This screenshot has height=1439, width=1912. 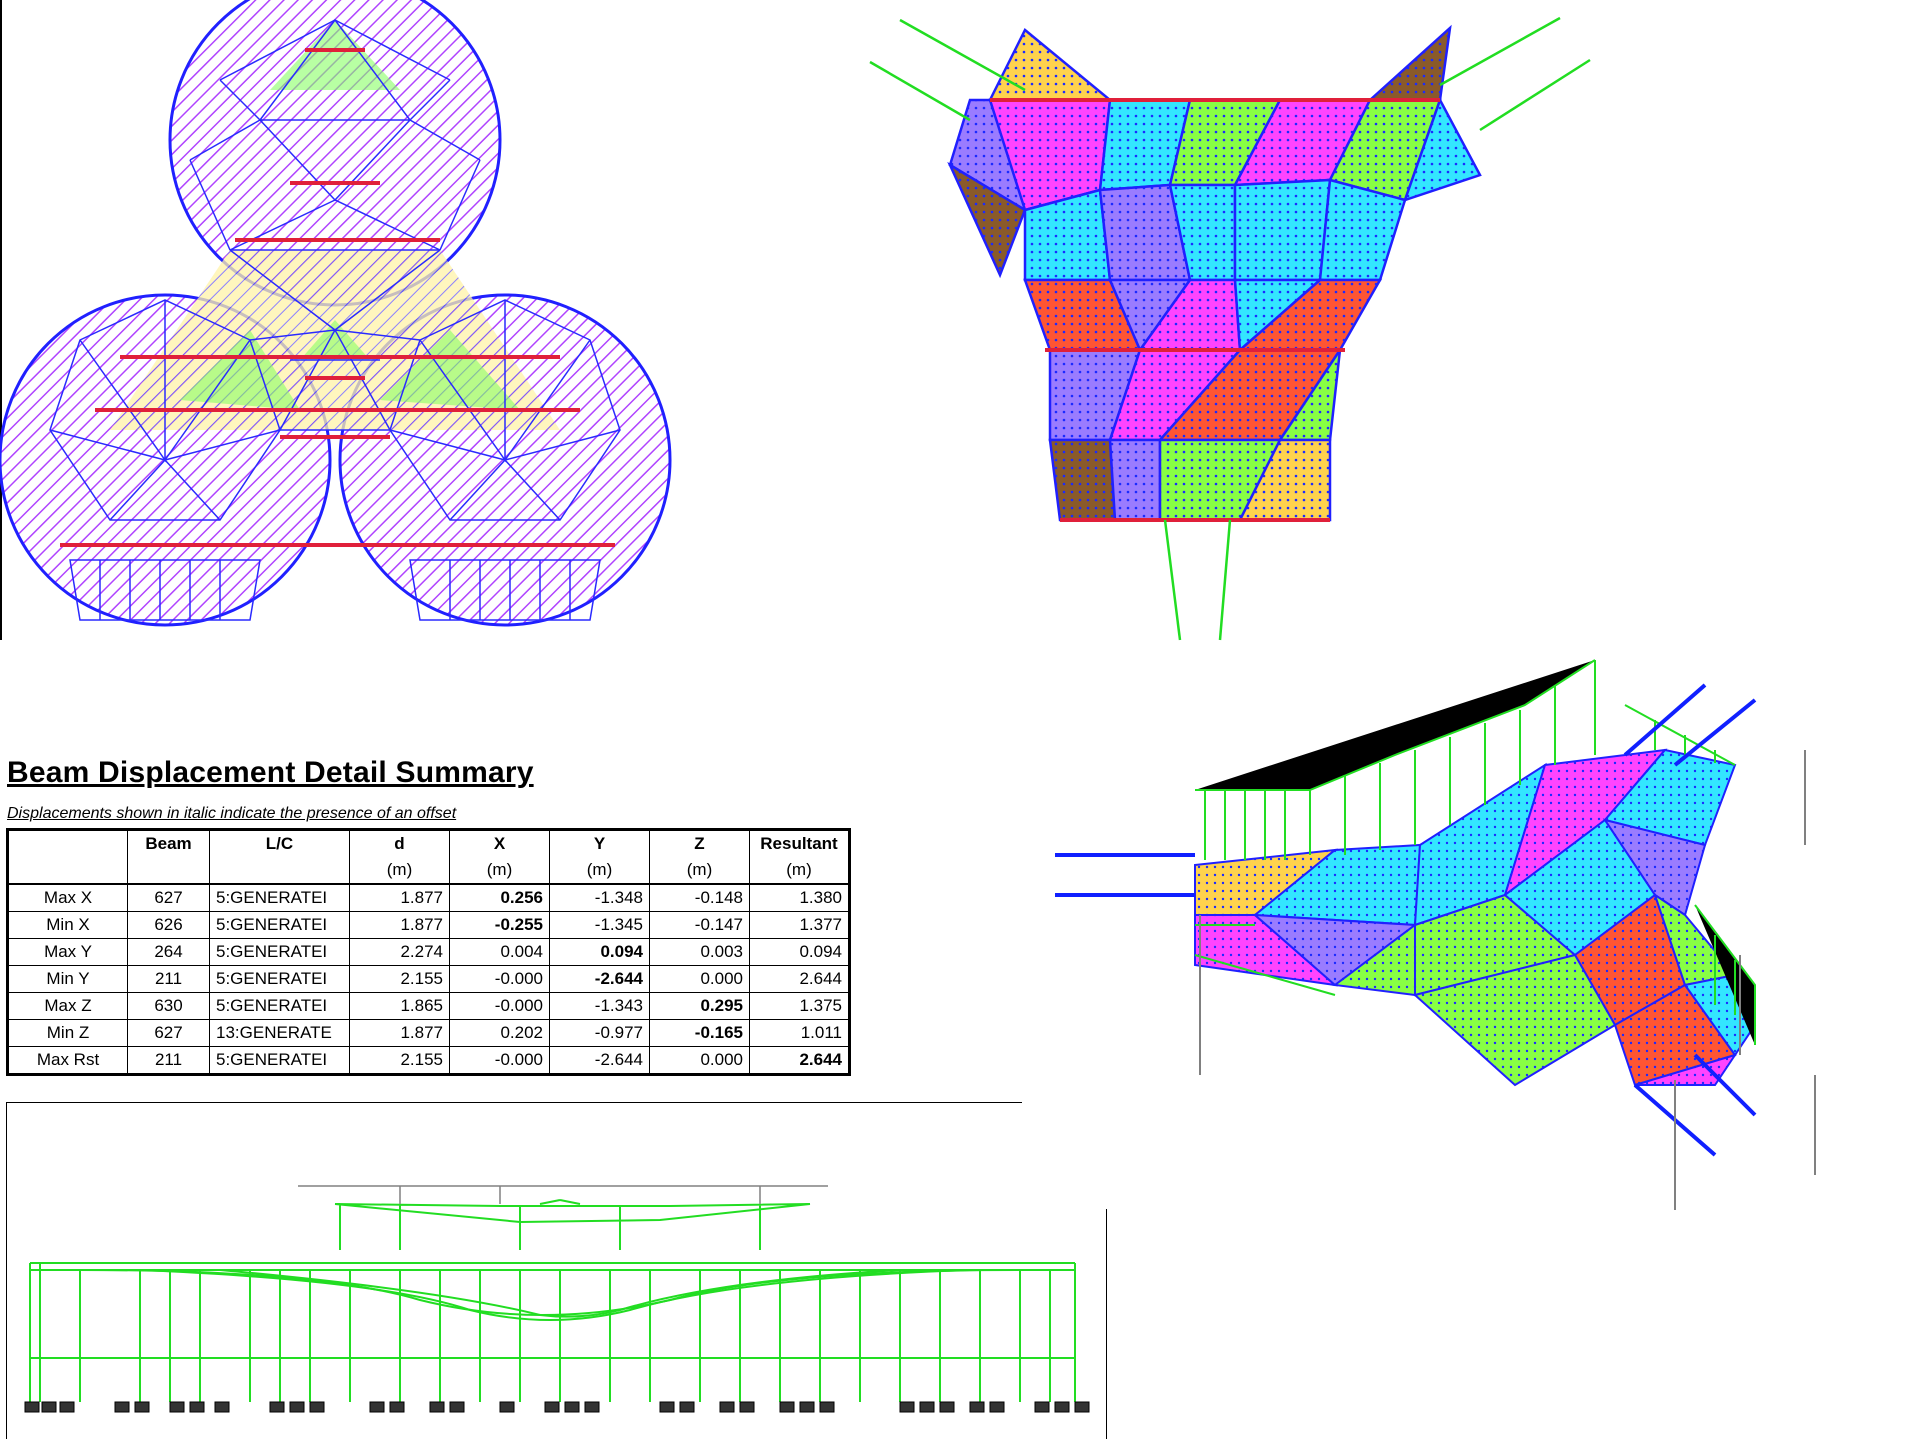 What do you see at coordinates (799, 1006) in the screenshot?
I see `resultant-cell: 1.375` at bounding box center [799, 1006].